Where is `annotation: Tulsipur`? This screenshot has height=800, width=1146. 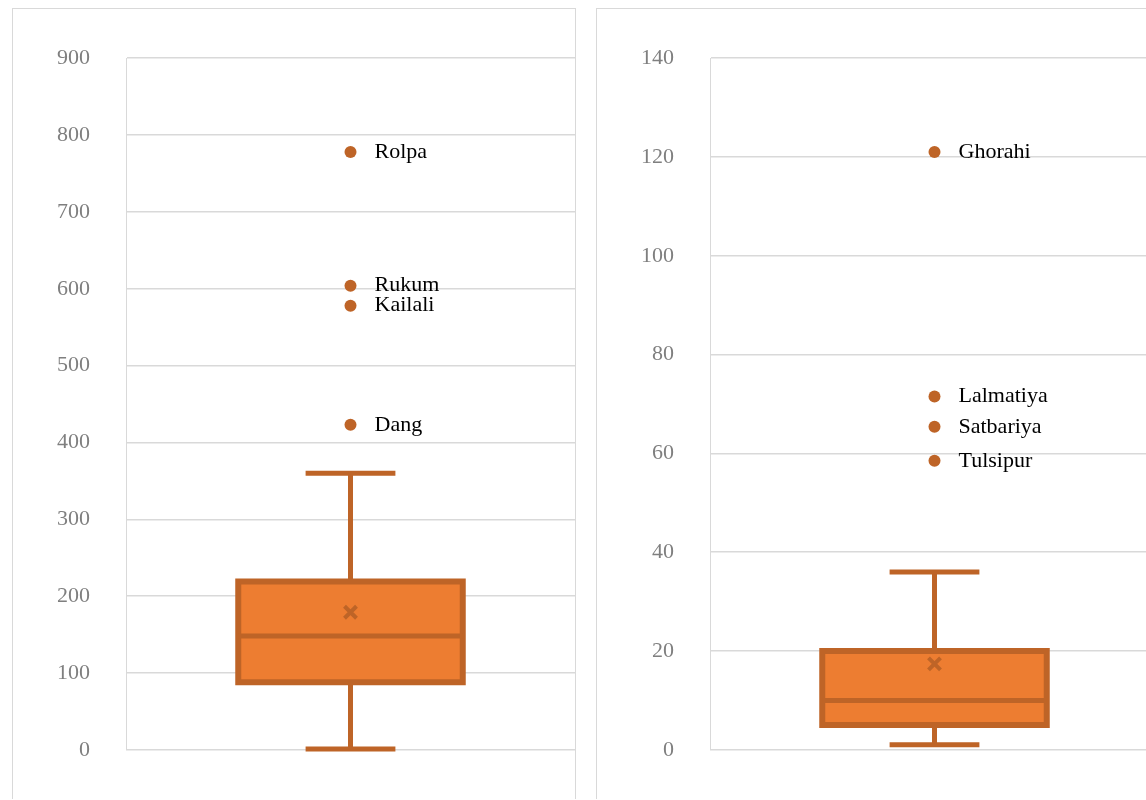
annotation: Tulsipur is located at coordinates (995, 459).